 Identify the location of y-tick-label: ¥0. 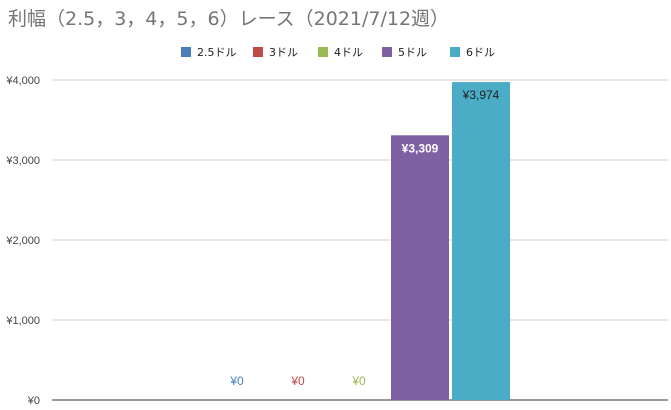
(33, 401).